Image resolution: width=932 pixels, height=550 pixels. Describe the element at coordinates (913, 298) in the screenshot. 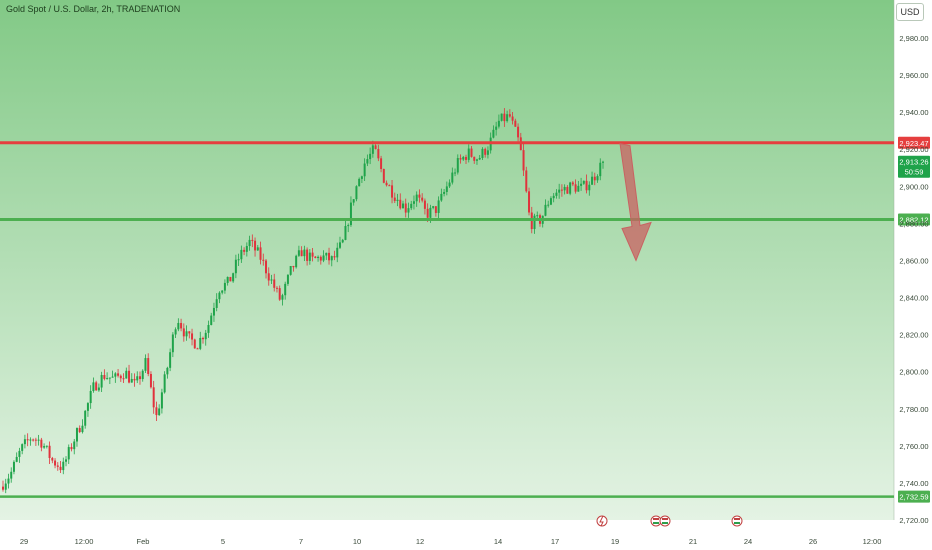

I see `price-tick-label: 2,840.00` at that location.